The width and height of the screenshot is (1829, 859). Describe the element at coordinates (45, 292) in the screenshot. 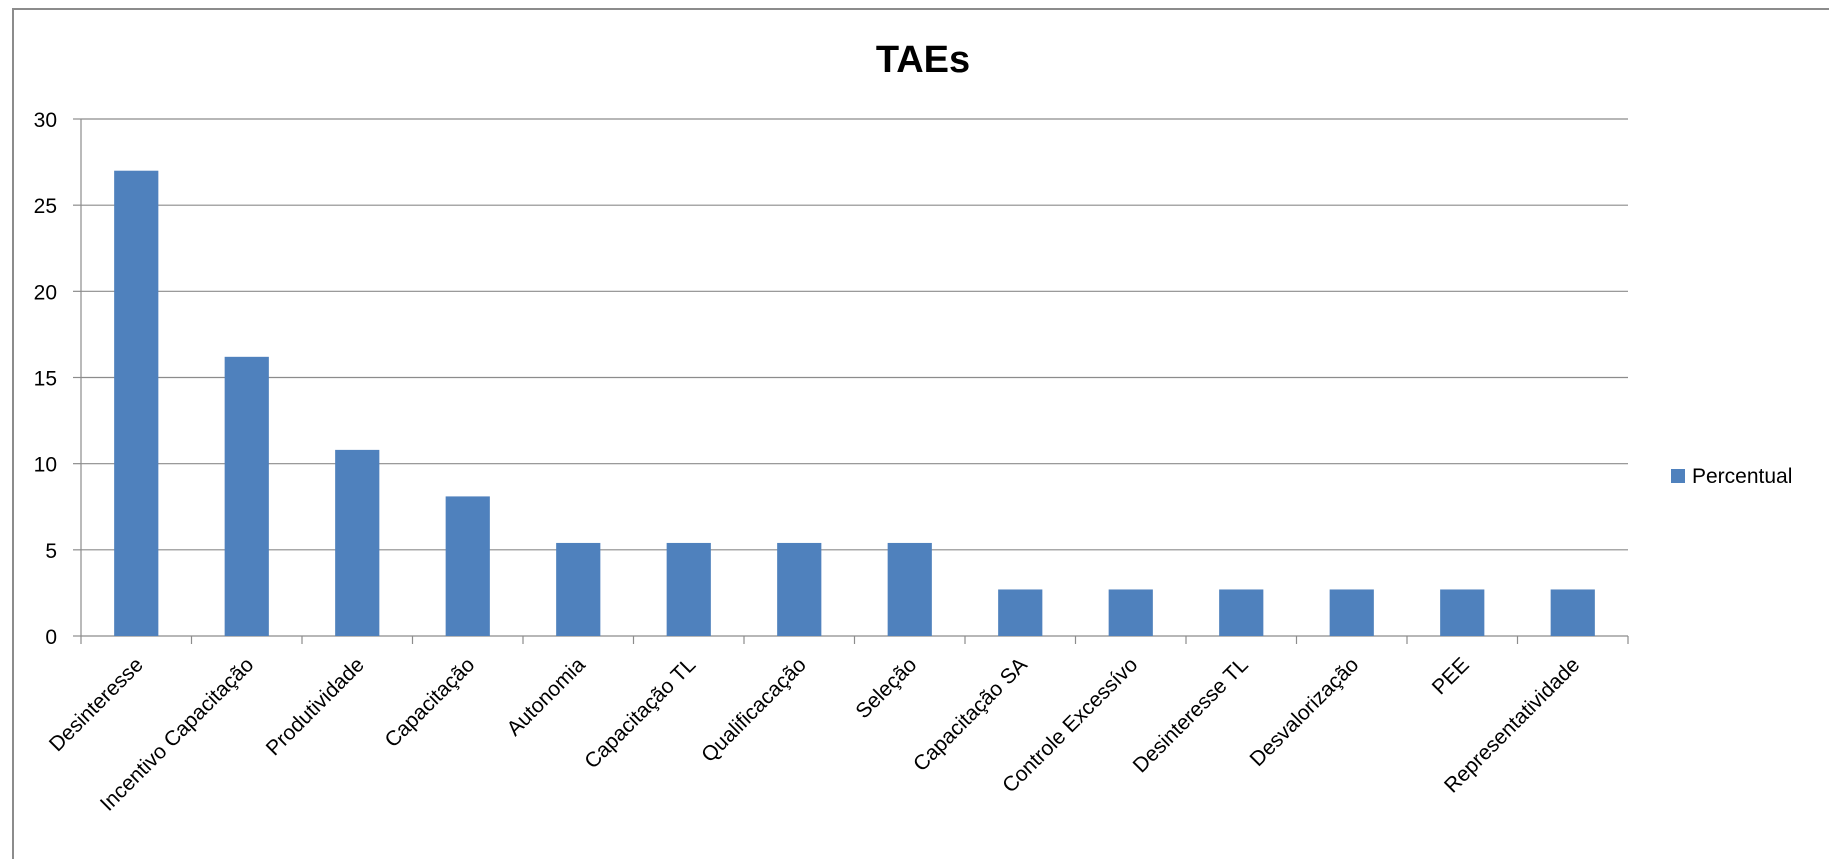

I see `y-tick-label: 20` at that location.